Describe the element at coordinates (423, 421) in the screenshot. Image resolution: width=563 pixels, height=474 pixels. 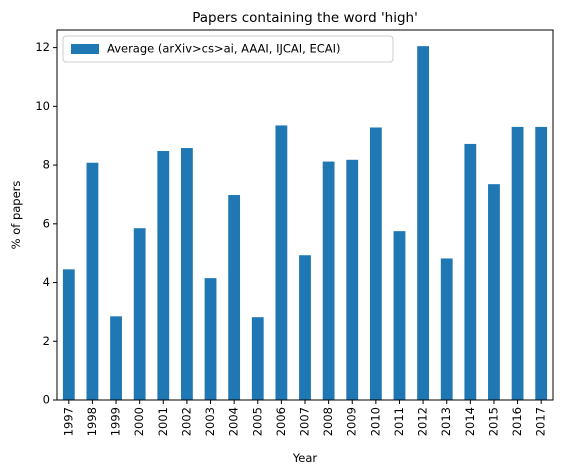
I see `x-tick-label: 2012` at that location.